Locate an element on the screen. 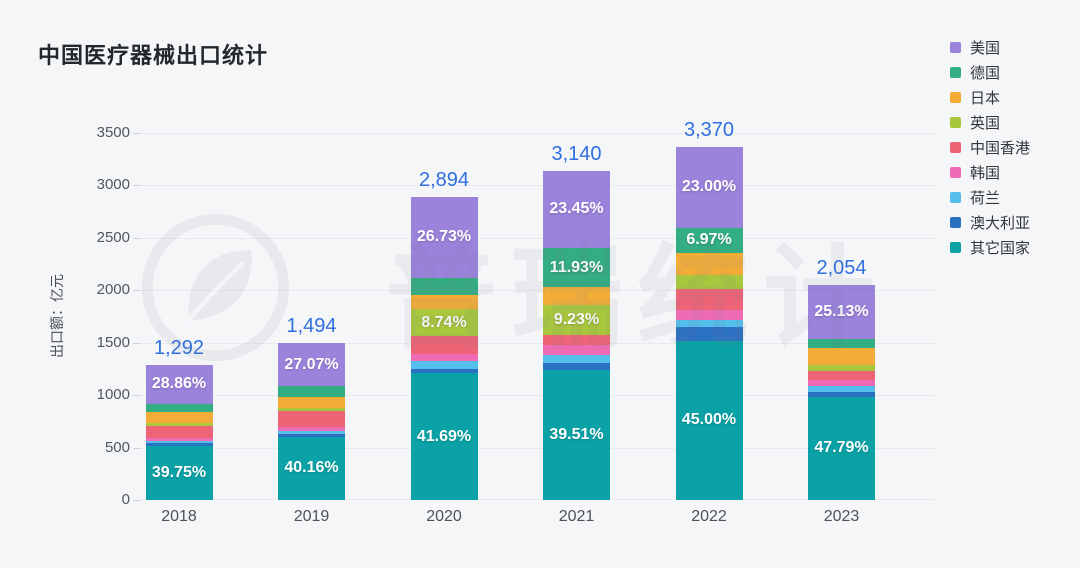  bar-2023-segment-japan is located at coordinates (841, 356).